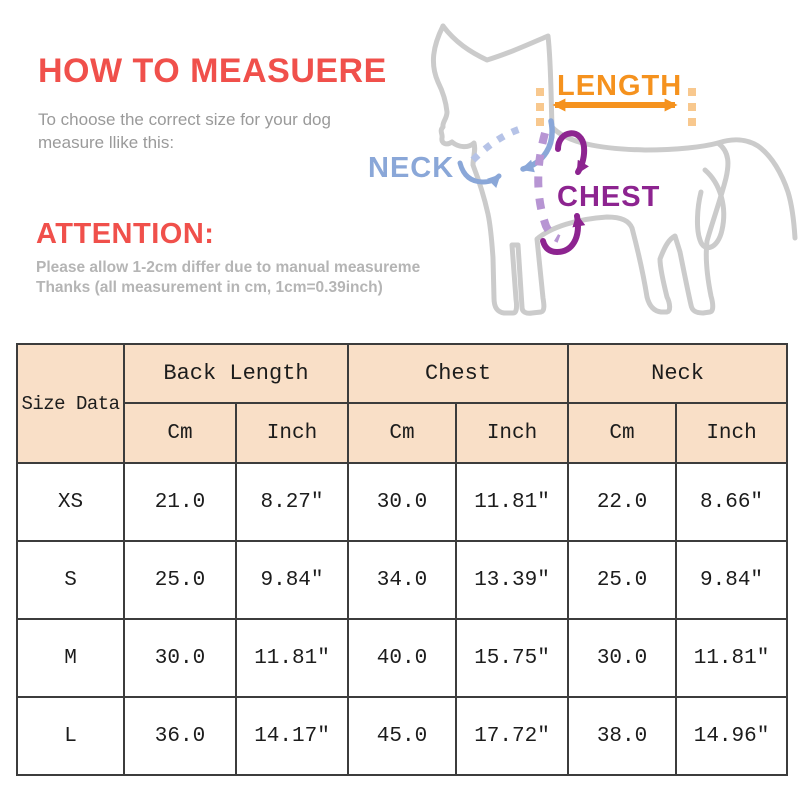 The height and width of the screenshot is (800, 800). I want to click on table-row-s: S 25.0 9.84″ 34.0 13.39″ 25.0 9.84″, so click(402, 580).